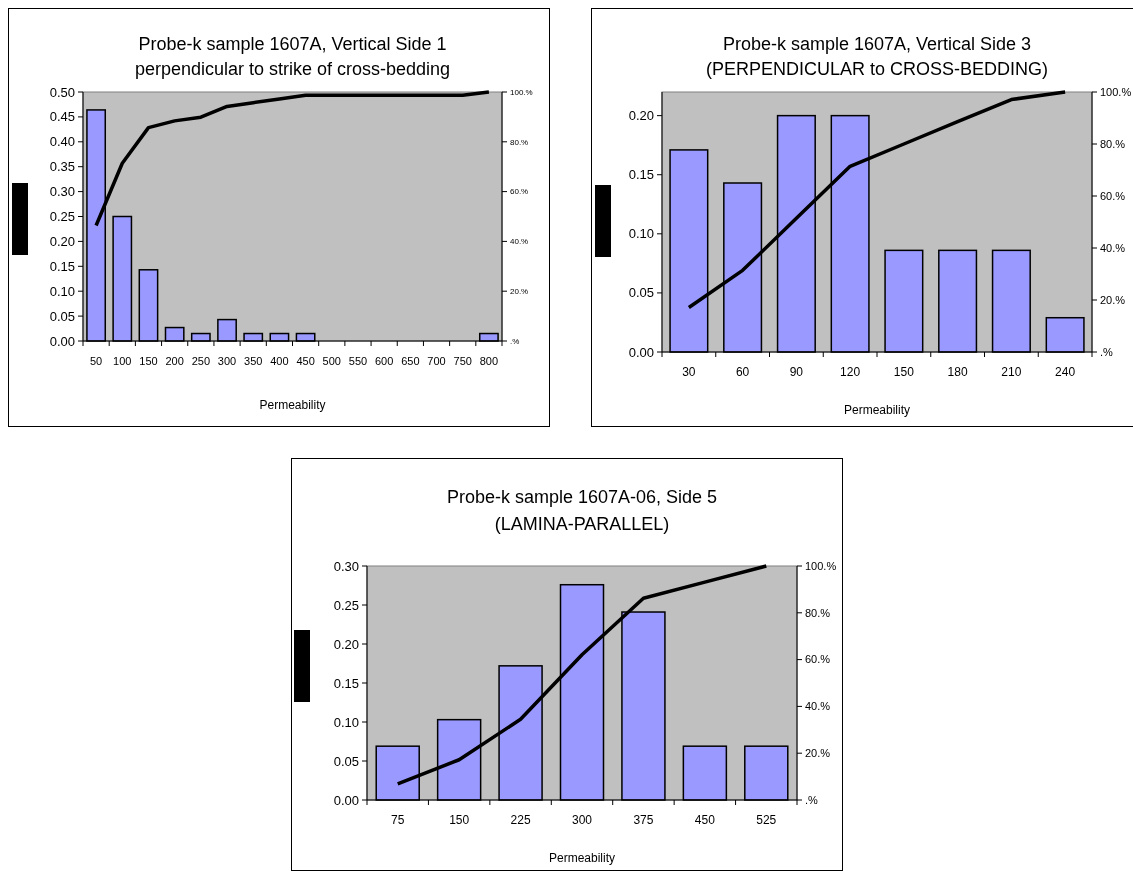 This screenshot has width=1133, height=871. What do you see at coordinates (201, 361) in the screenshot?
I see `x-tick-label: 250` at bounding box center [201, 361].